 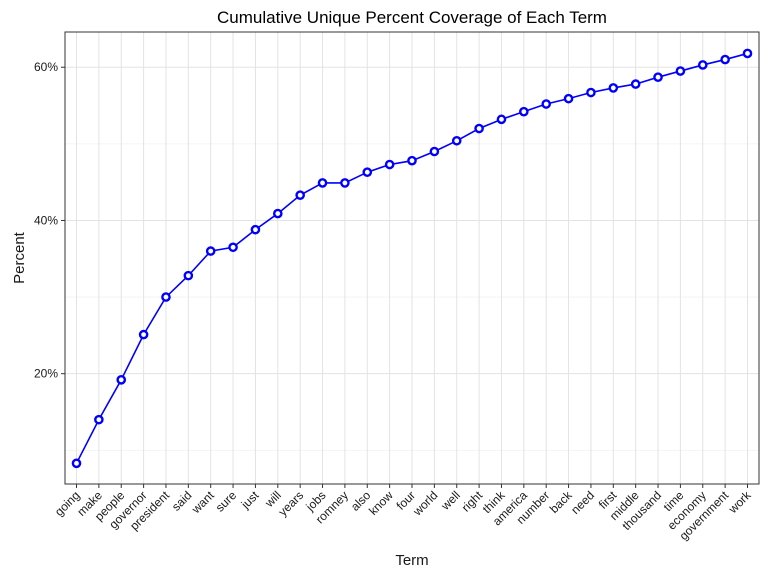 What do you see at coordinates (46, 67) in the screenshot?
I see `y-tick-label: 60%` at bounding box center [46, 67].